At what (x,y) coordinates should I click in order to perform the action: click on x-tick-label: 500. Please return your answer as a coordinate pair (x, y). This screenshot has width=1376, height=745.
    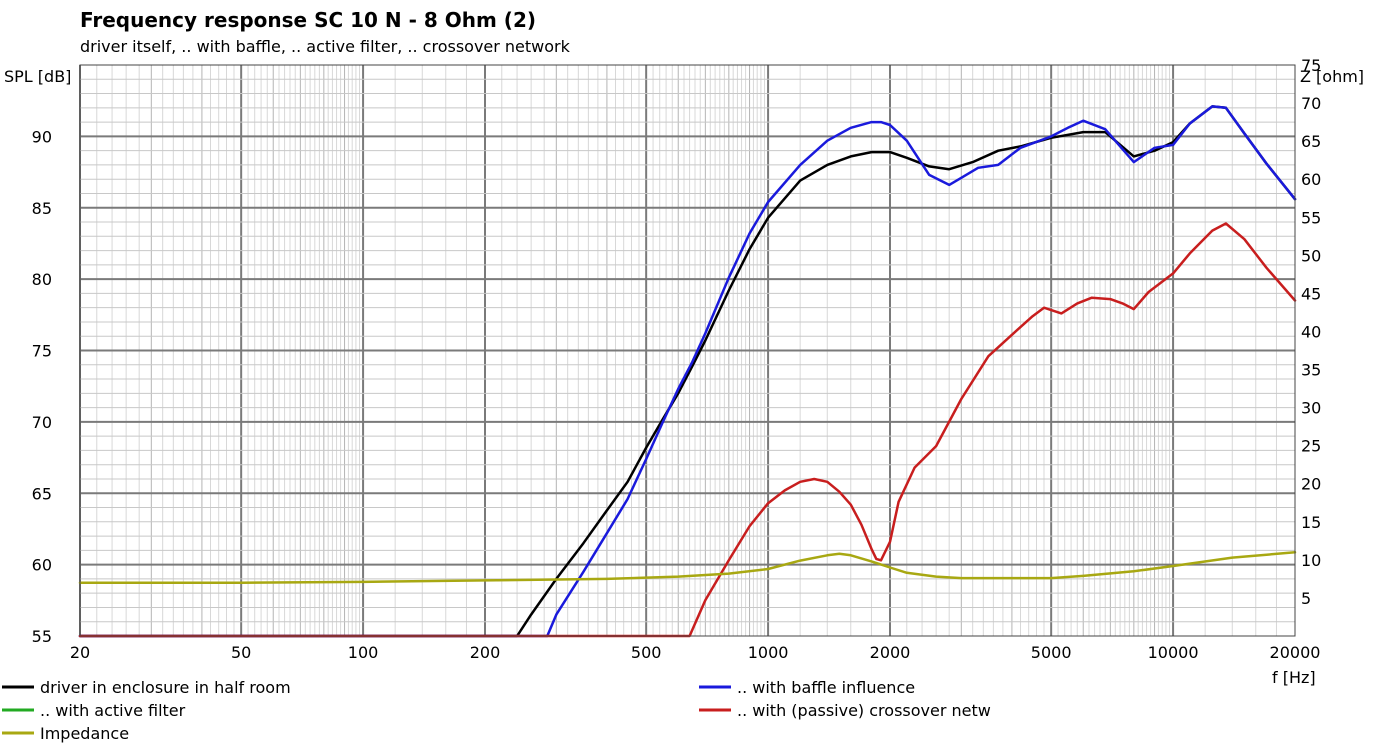
    Looking at the image, I should click on (646, 652).